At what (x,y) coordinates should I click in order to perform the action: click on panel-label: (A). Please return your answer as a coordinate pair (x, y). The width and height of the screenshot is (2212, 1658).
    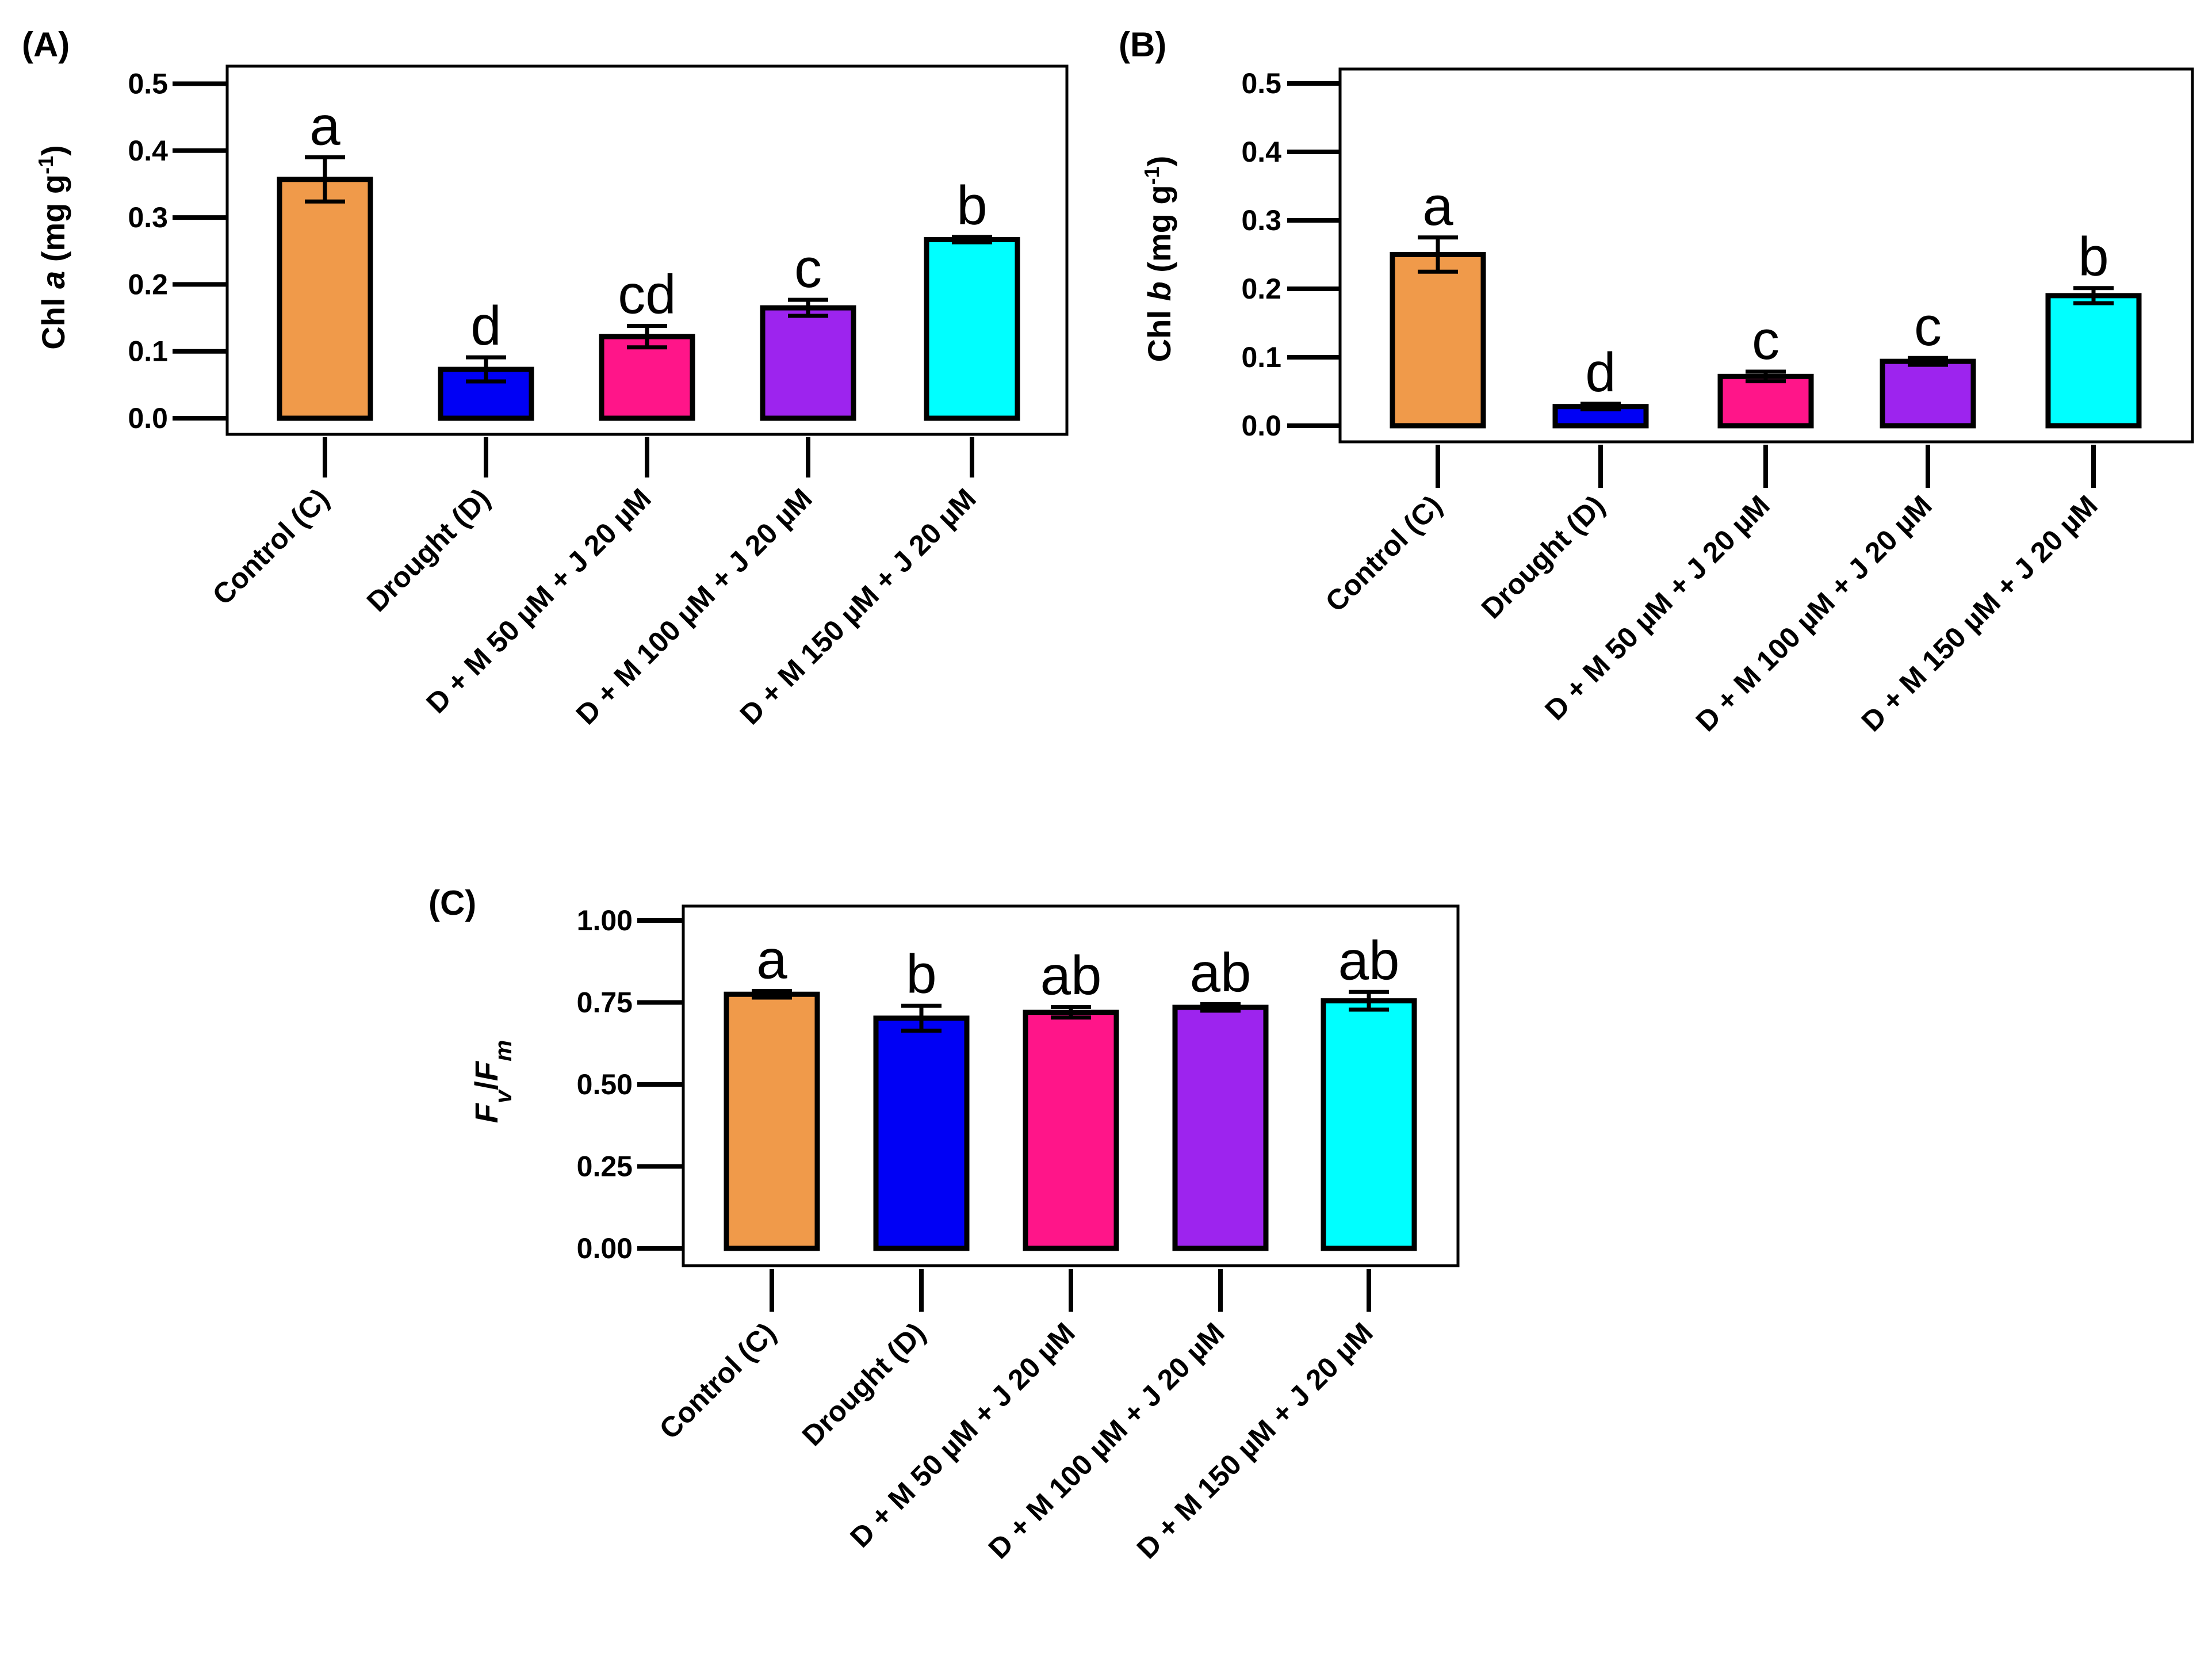
    Looking at the image, I should click on (46, 44).